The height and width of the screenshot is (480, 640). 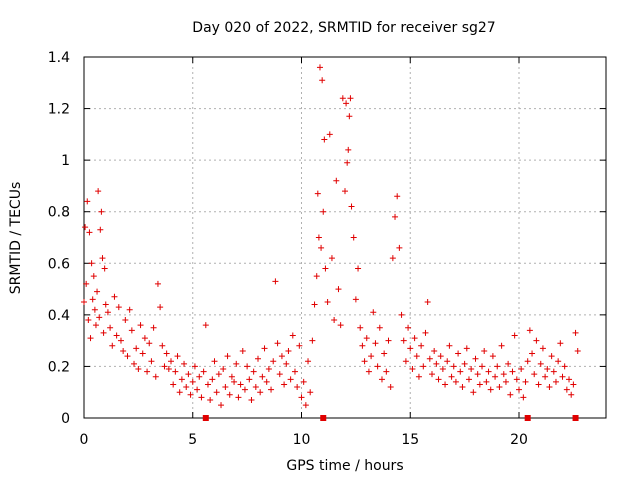 What do you see at coordinates (302, 440) in the screenshot?
I see `x-tick-label: 10` at bounding box center [302, 440].